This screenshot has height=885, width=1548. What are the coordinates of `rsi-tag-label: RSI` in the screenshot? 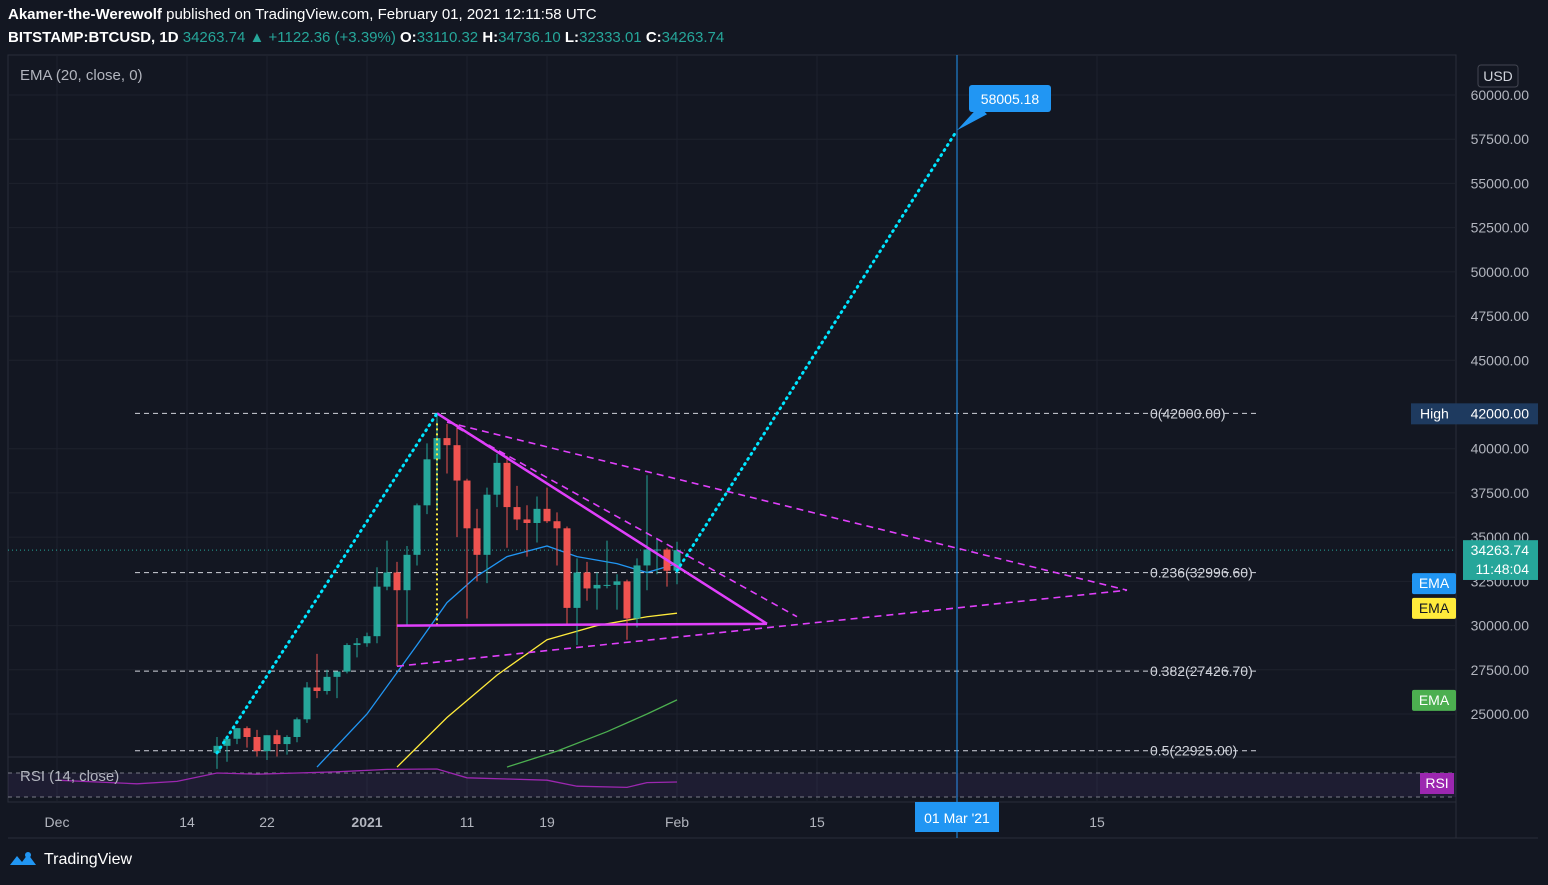 It's located at (1436, 783).